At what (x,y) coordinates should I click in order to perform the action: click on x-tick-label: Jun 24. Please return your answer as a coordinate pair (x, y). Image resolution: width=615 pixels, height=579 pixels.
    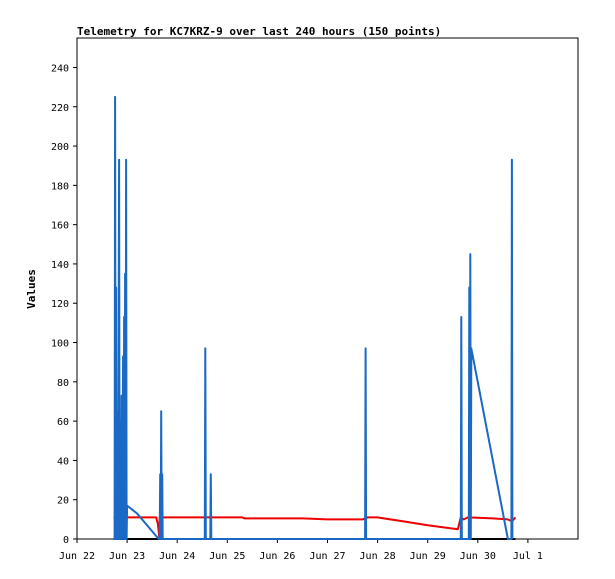
    Looking at the image, I should click on (177, 556).